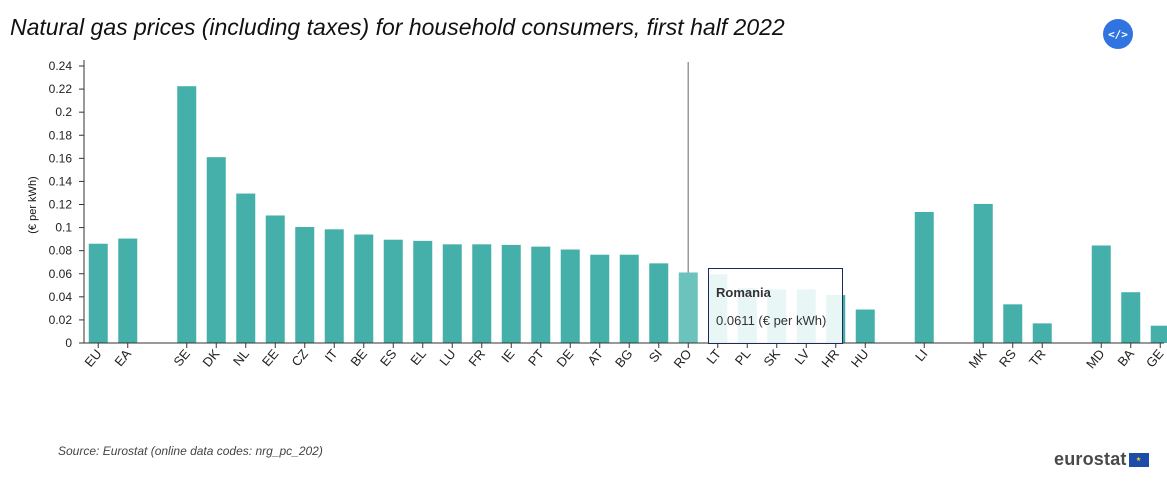 The height and width of the screenshot is (482, 1167). What do you see at coordinates (659, 303) in the screenshot?
I see `bar-si` at bounding box center [659, 303].